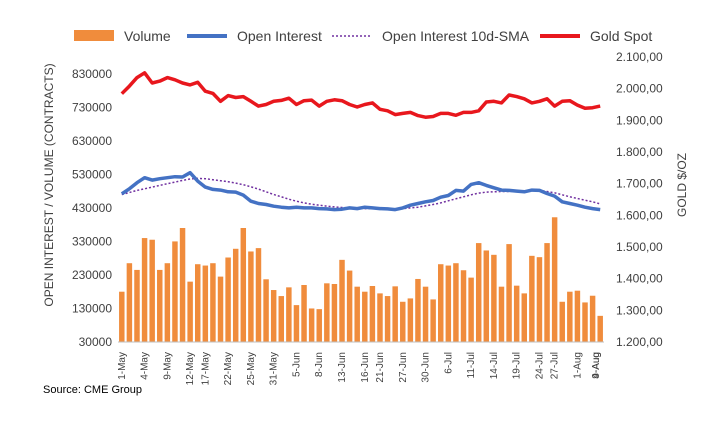 The image size is (728, 440). I want to click on y-right-tick-label: 1.200,00, so click(639, 342).